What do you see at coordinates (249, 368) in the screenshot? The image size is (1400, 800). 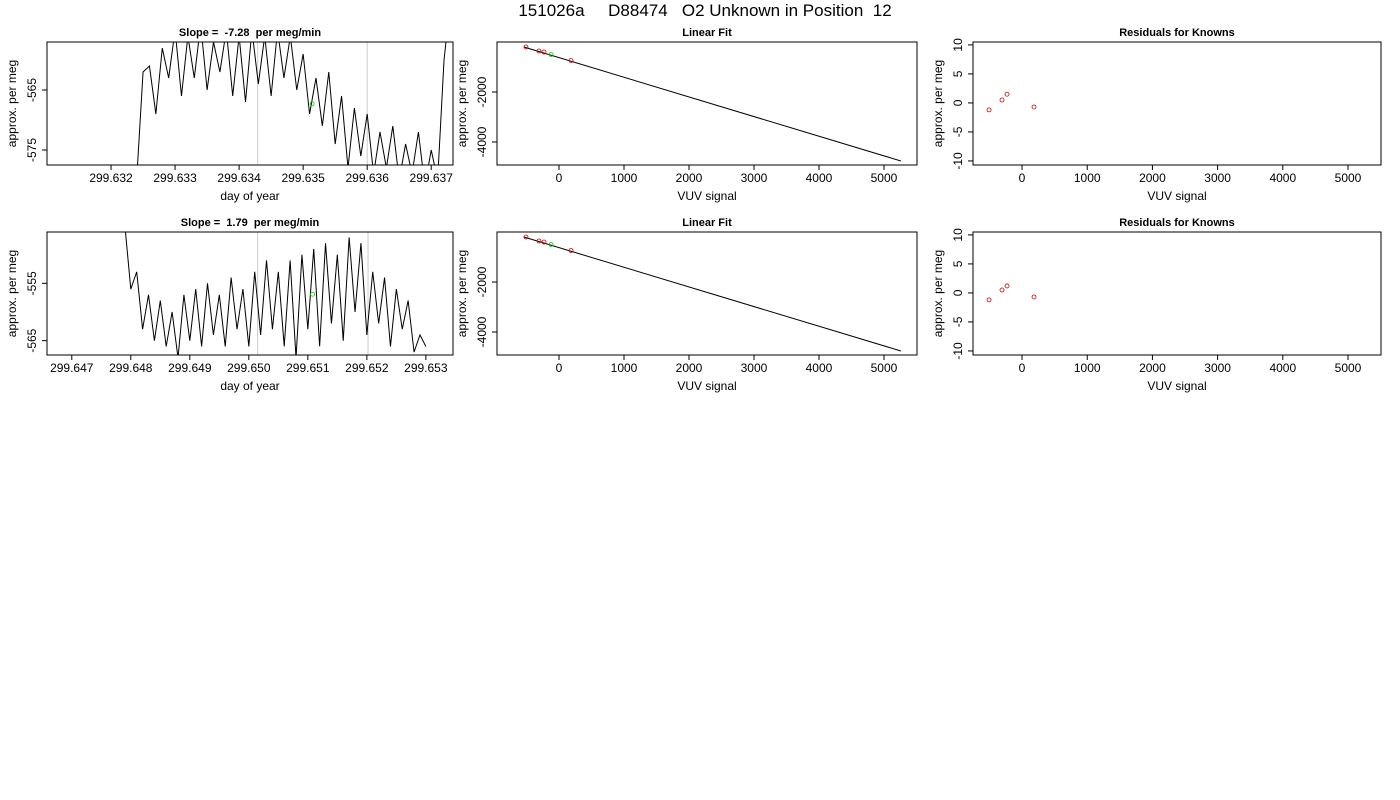 I see `x-tick-label: 299.650` at bounding box center [249, 368].